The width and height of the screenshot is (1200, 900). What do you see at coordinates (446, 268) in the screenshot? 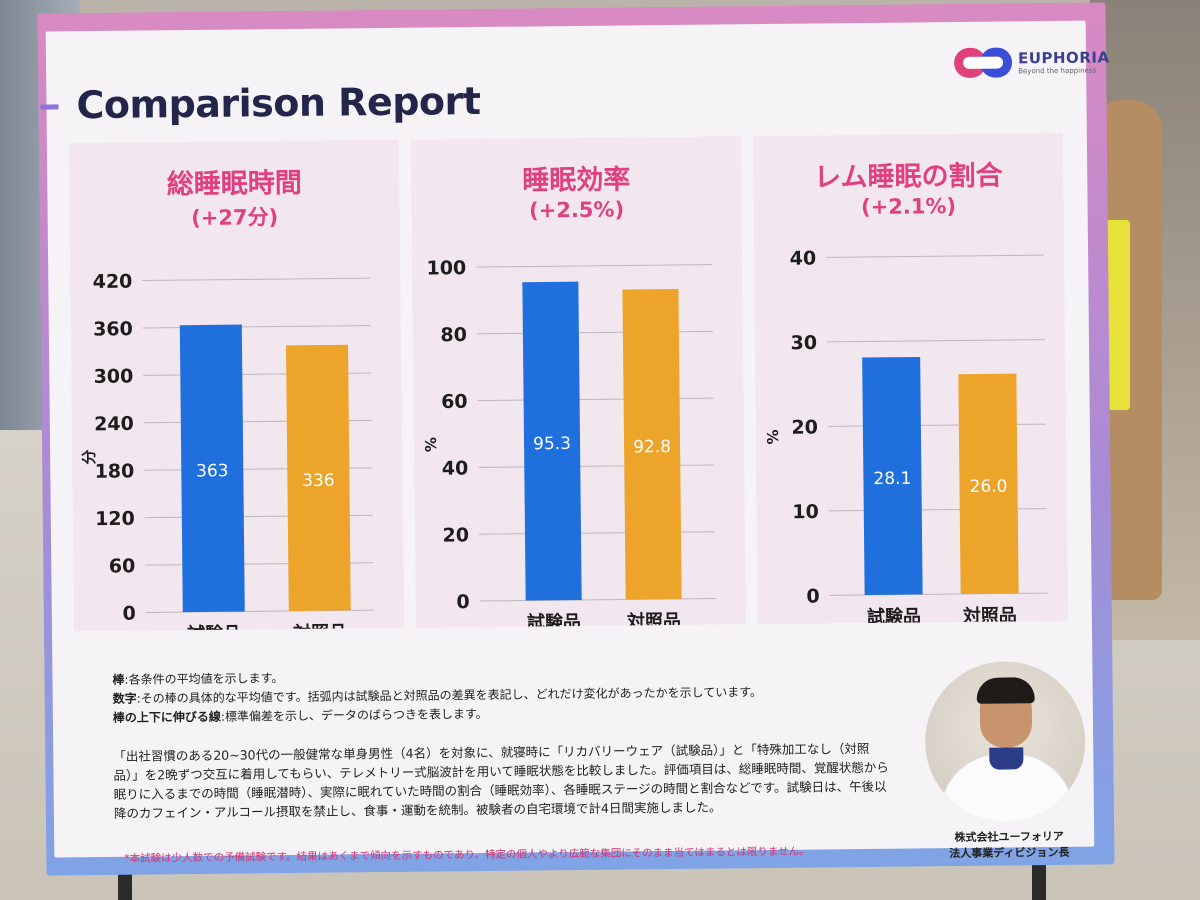
I see `y-tick-label: 100` at bounding box center [446, 268].